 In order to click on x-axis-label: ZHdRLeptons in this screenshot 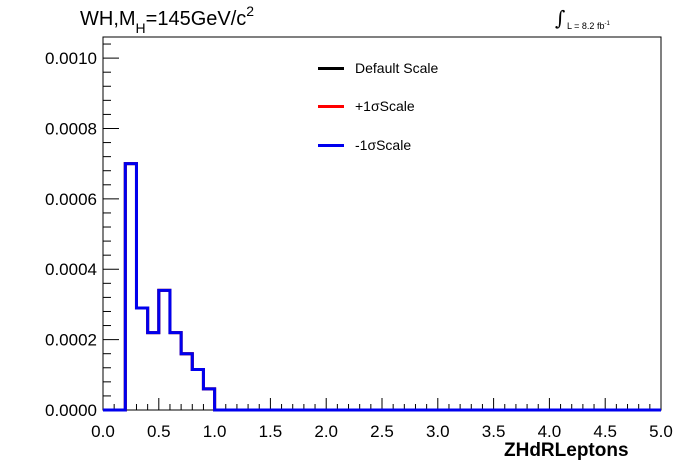, I will do `click(566, 450)`.